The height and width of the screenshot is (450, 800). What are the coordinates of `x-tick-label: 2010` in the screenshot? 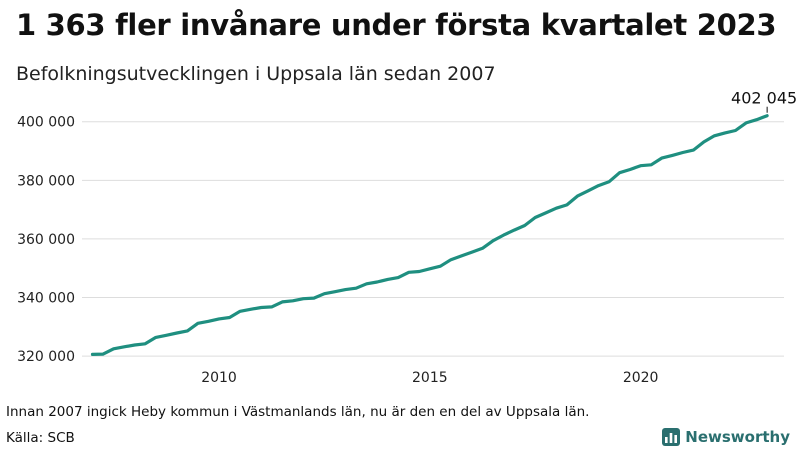 It's located at (219, 378).